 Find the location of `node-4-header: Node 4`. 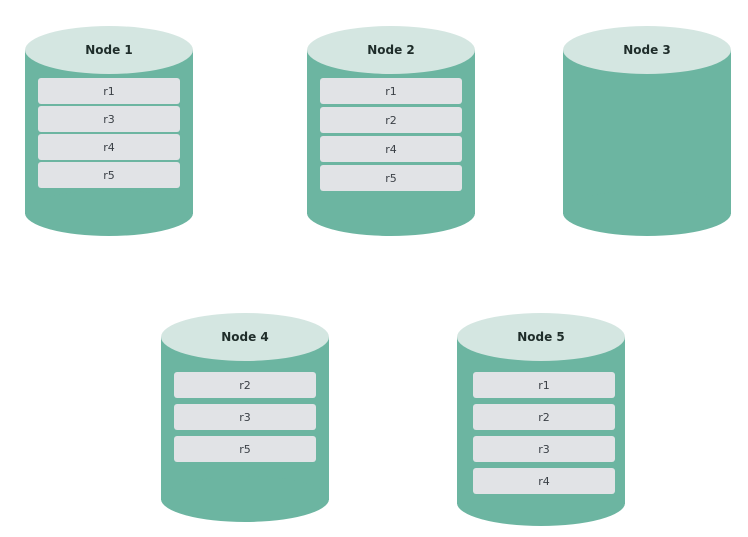

node-4-header: Node 4 is located at coordinates (245, 337).